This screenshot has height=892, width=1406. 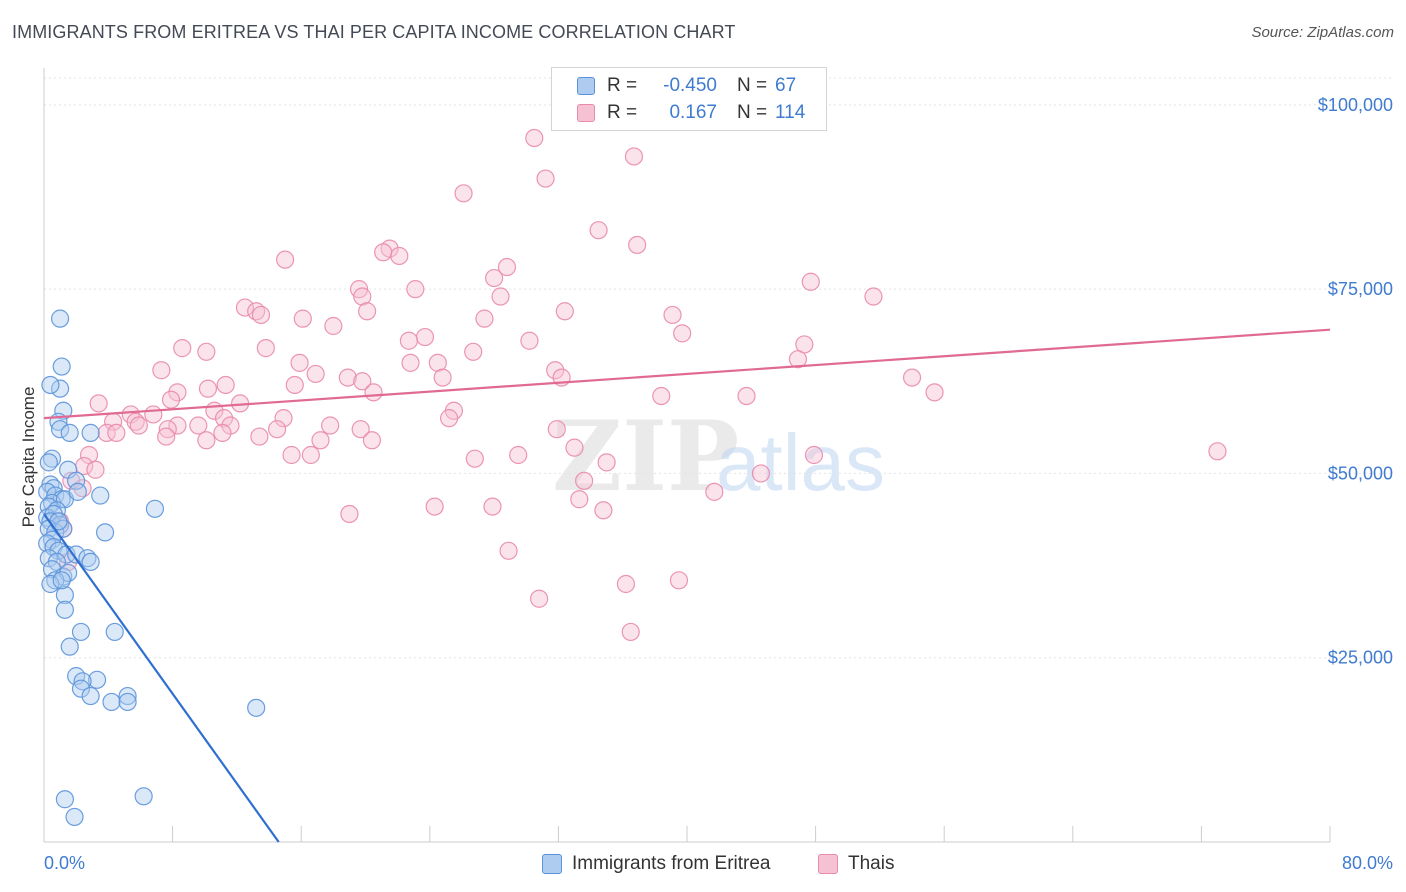 I want to click on legend-swatch-pink, so click(x=586, y=113).